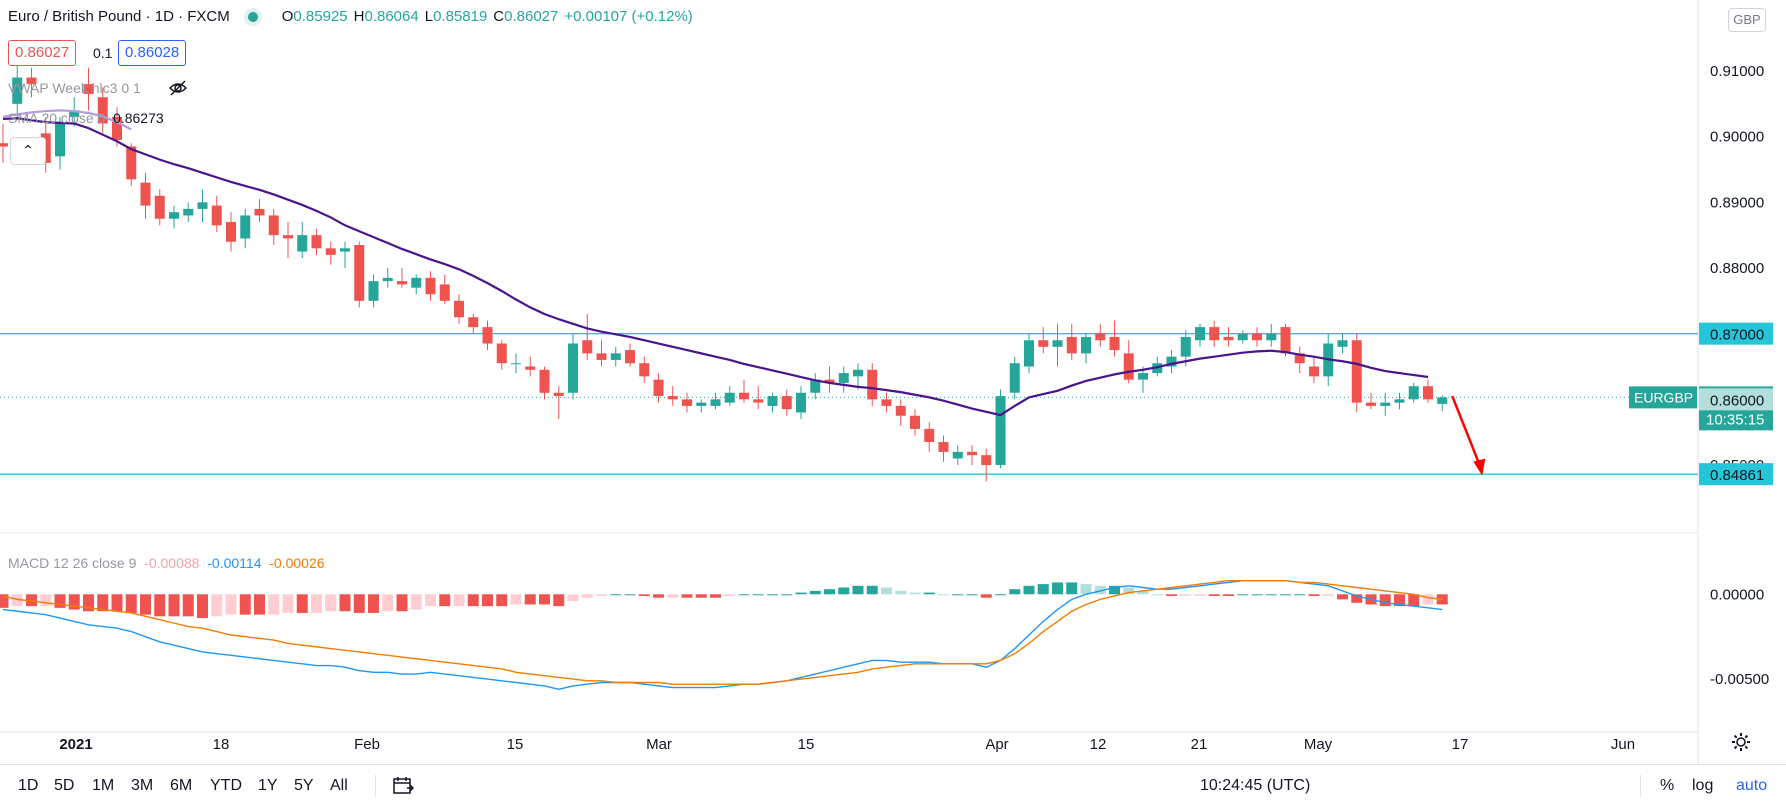  I want to click on calendar-icon, so click(403, 785).